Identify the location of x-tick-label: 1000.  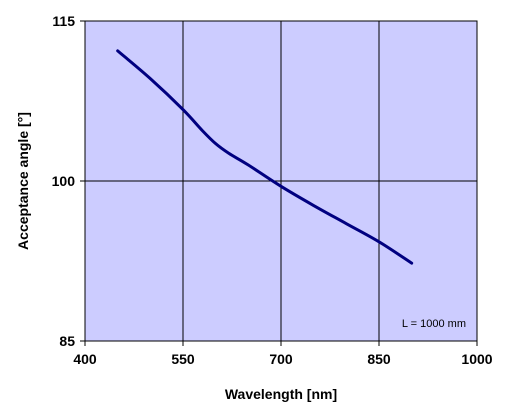
(476, 359).